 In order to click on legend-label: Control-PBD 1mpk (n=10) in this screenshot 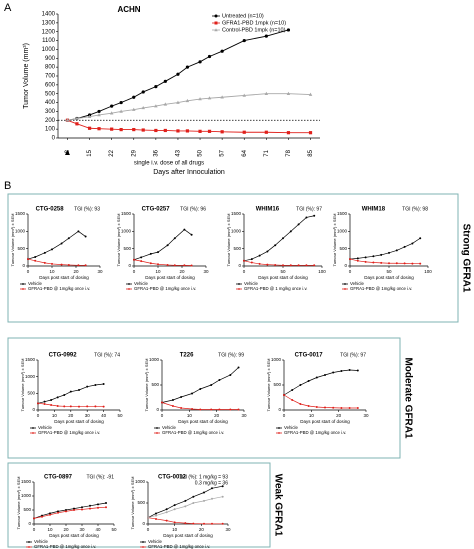, I will do `click(254, 30)`.